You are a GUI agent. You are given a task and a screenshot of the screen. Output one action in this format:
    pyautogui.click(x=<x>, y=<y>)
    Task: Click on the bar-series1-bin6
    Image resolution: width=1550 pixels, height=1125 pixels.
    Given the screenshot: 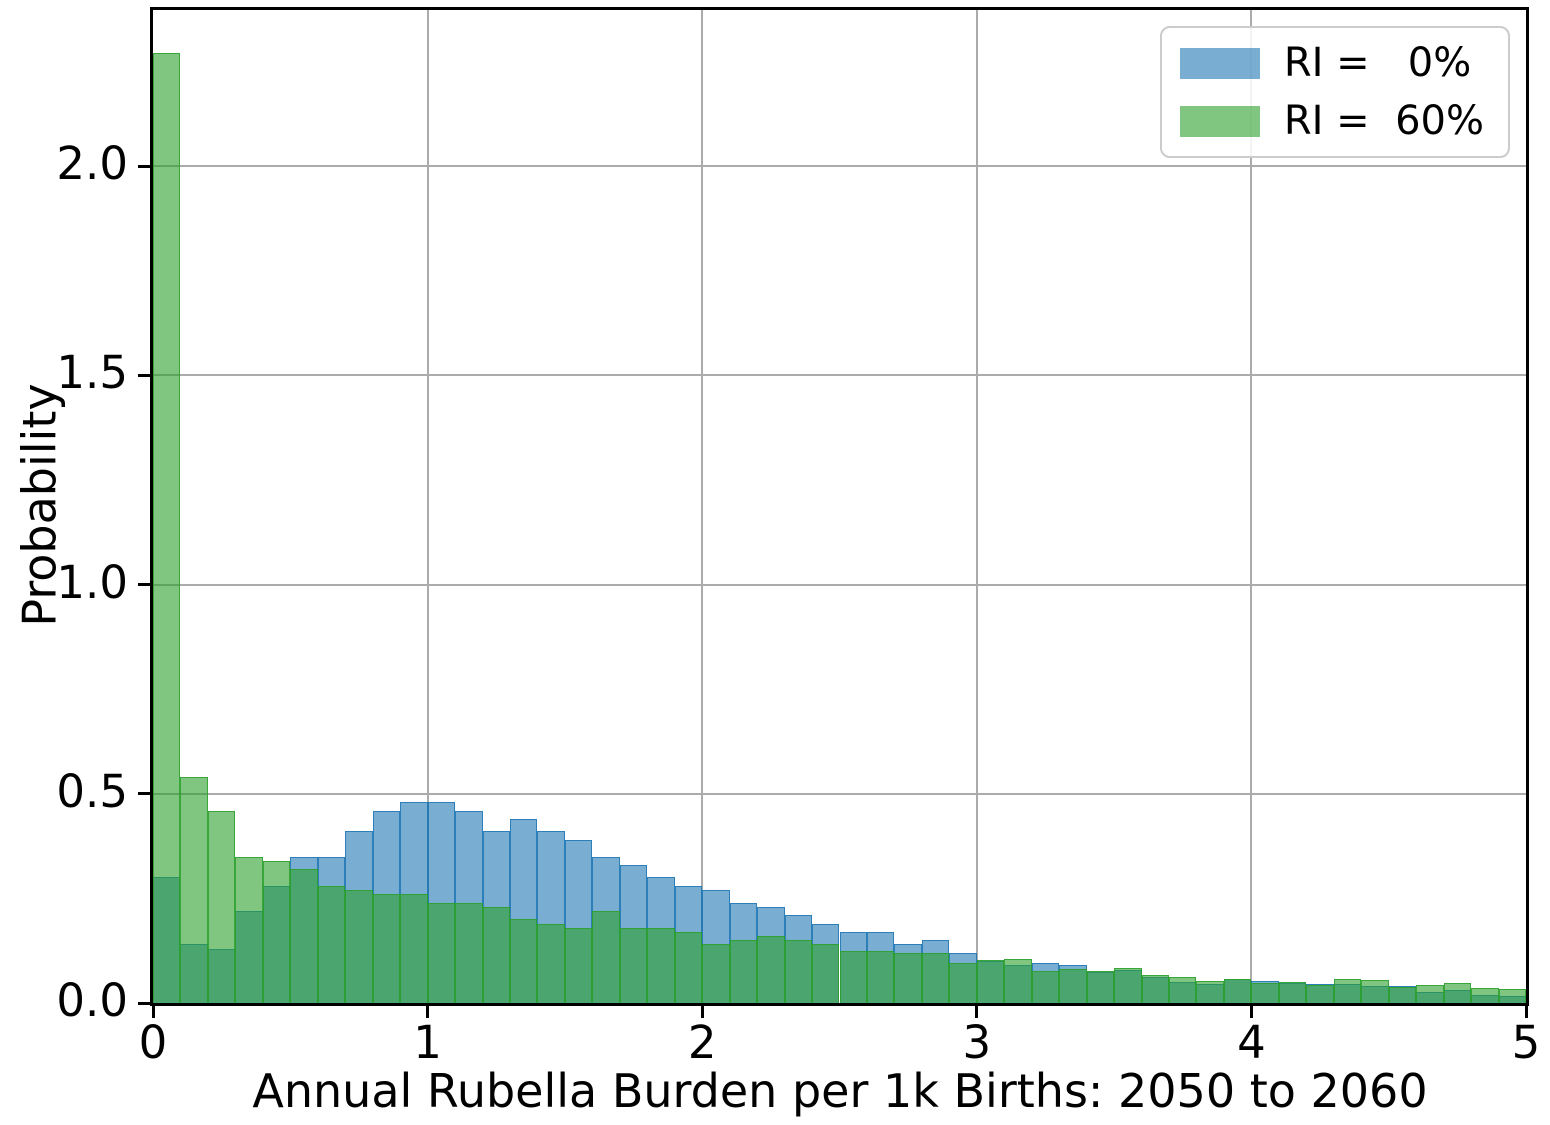 What is the action you would take?
    pyautogui.click(x=331, y=944)
    